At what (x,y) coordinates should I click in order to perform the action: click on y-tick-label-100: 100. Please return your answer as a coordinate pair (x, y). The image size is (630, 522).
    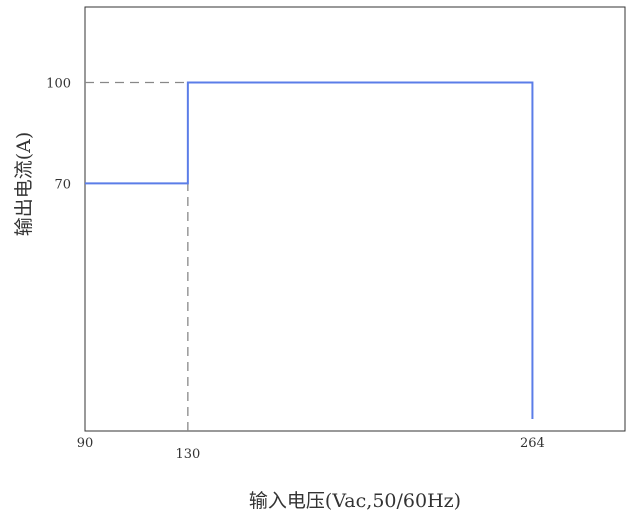
    Looking at the image, I should click on (58, 83).